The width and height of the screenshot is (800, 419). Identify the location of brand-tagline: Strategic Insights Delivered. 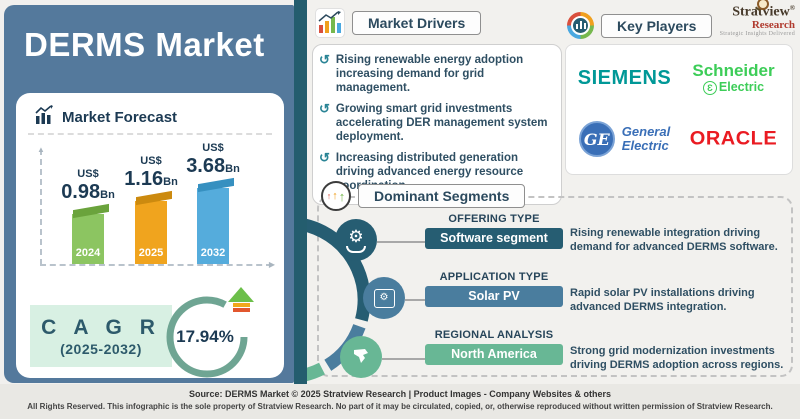
(757, 34).